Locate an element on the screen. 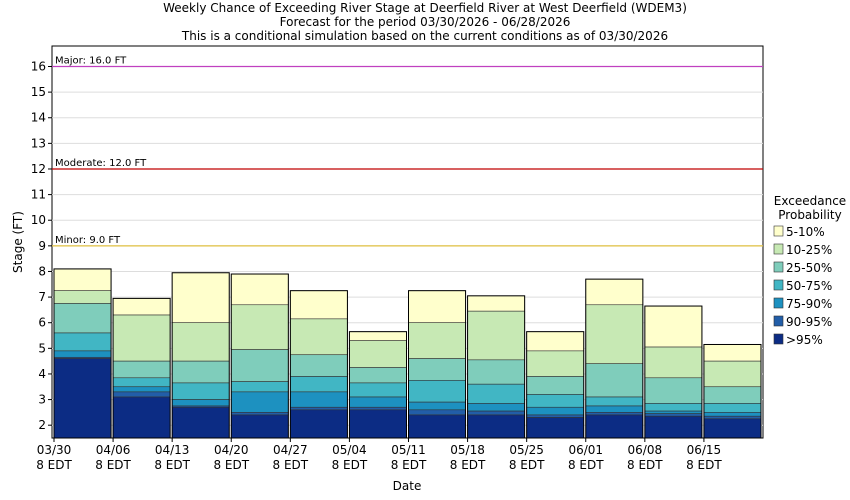 The width and height of the screenshot is (850, 500). legend-swatch is located at coordinates (778, 249).